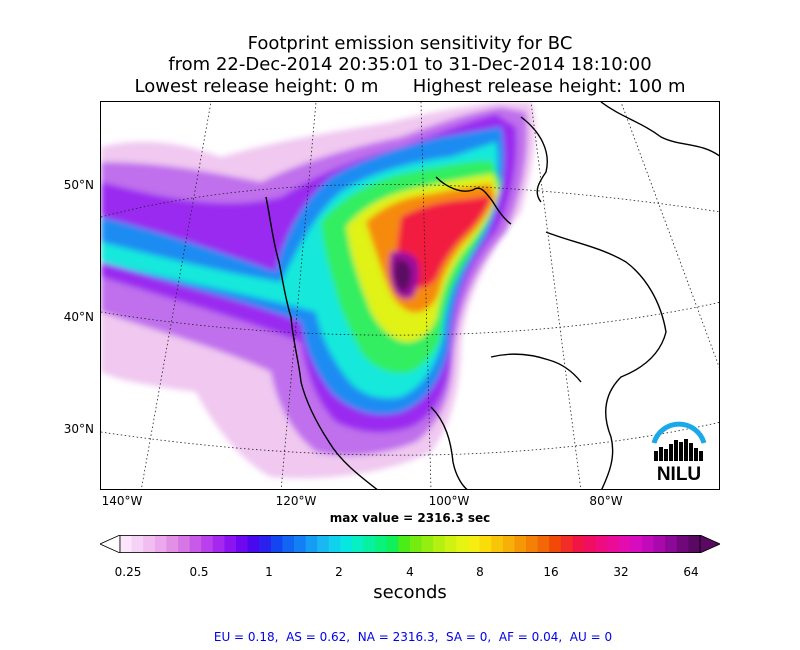 The height and width of the screenshot is (650, 800). Describe the element at coordinates (410, 43) in the screenshot. I see `plot-title-line-1: Footprint emission sensitivity for BC` at that location.